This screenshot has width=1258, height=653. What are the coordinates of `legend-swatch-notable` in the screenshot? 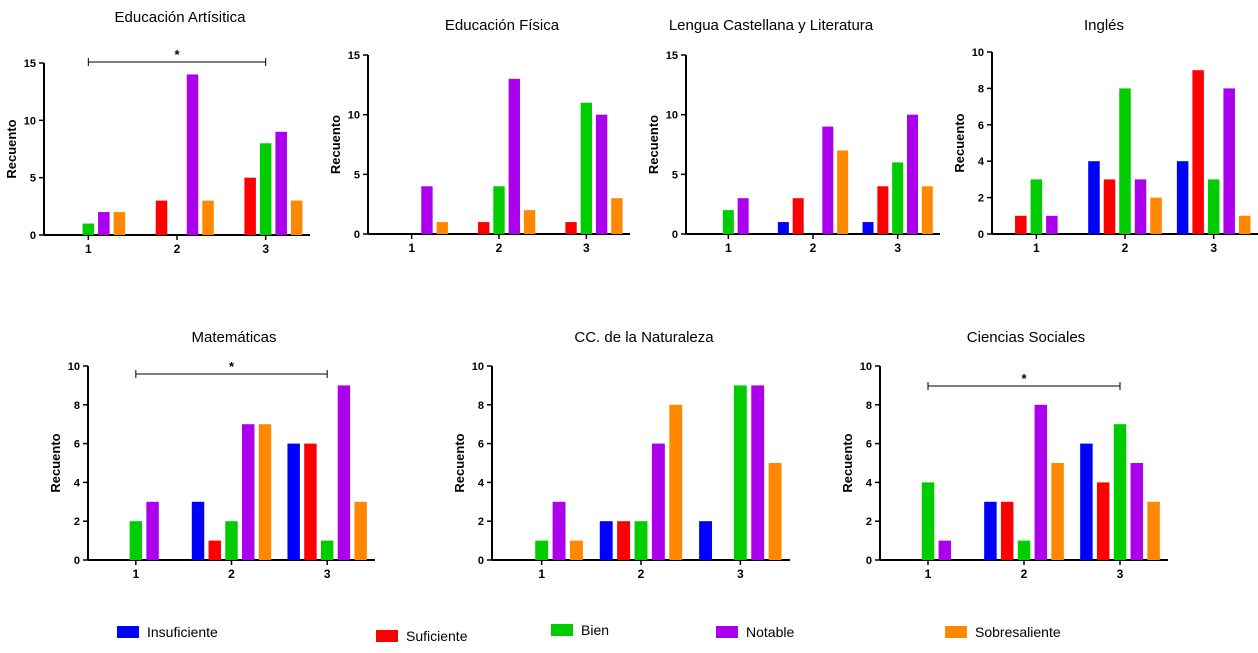 It's located at (727, 632).